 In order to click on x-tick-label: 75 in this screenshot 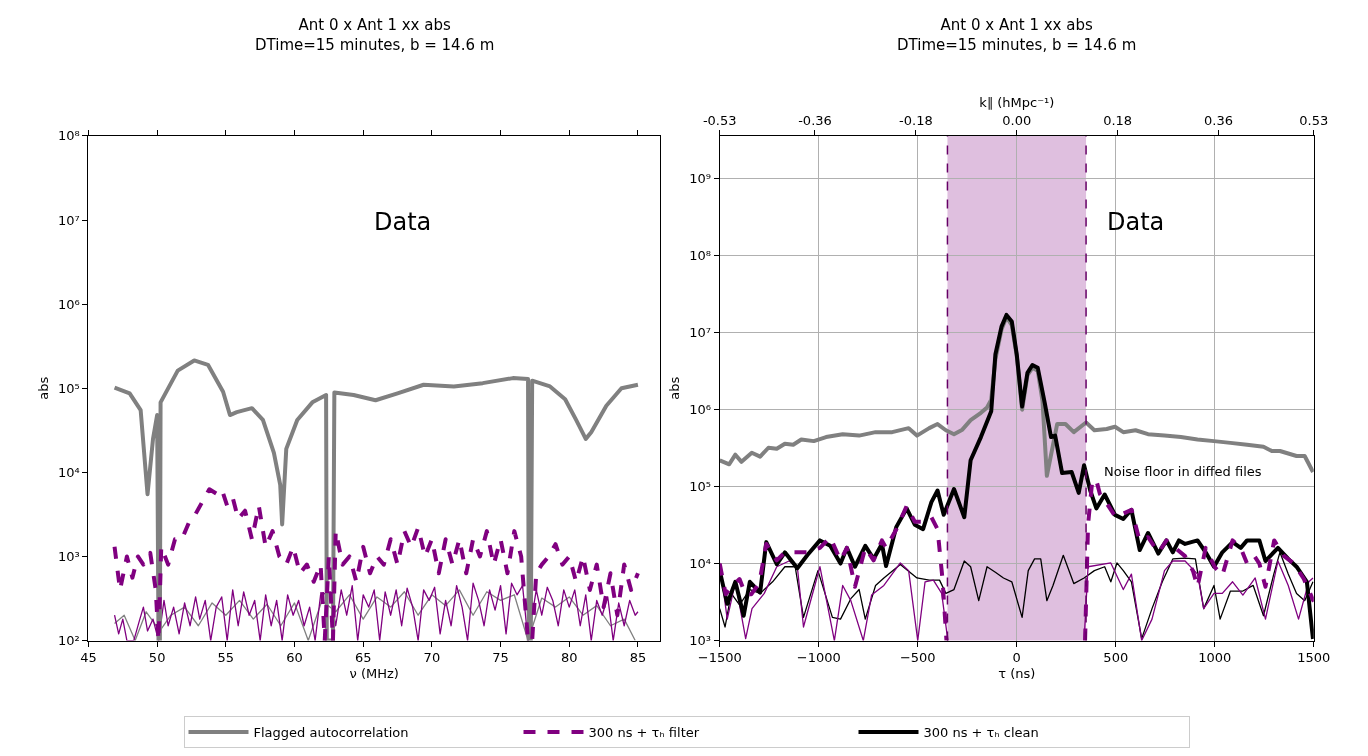, I will do `click(500, 658)`.